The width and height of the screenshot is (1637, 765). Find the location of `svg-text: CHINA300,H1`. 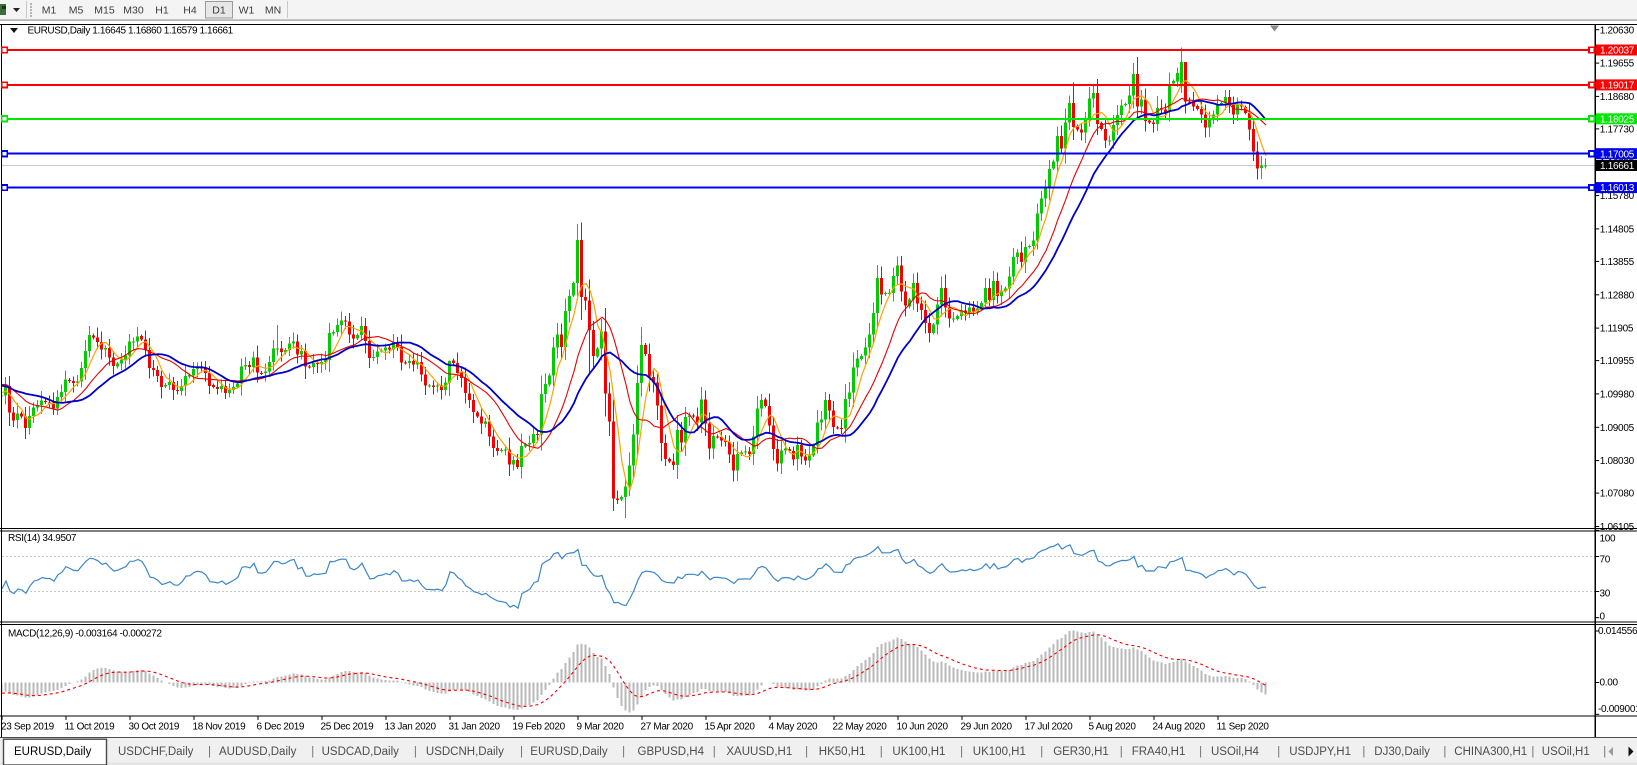

svg-text: CHINA300,H1 is located at coordinates (1490, 752).